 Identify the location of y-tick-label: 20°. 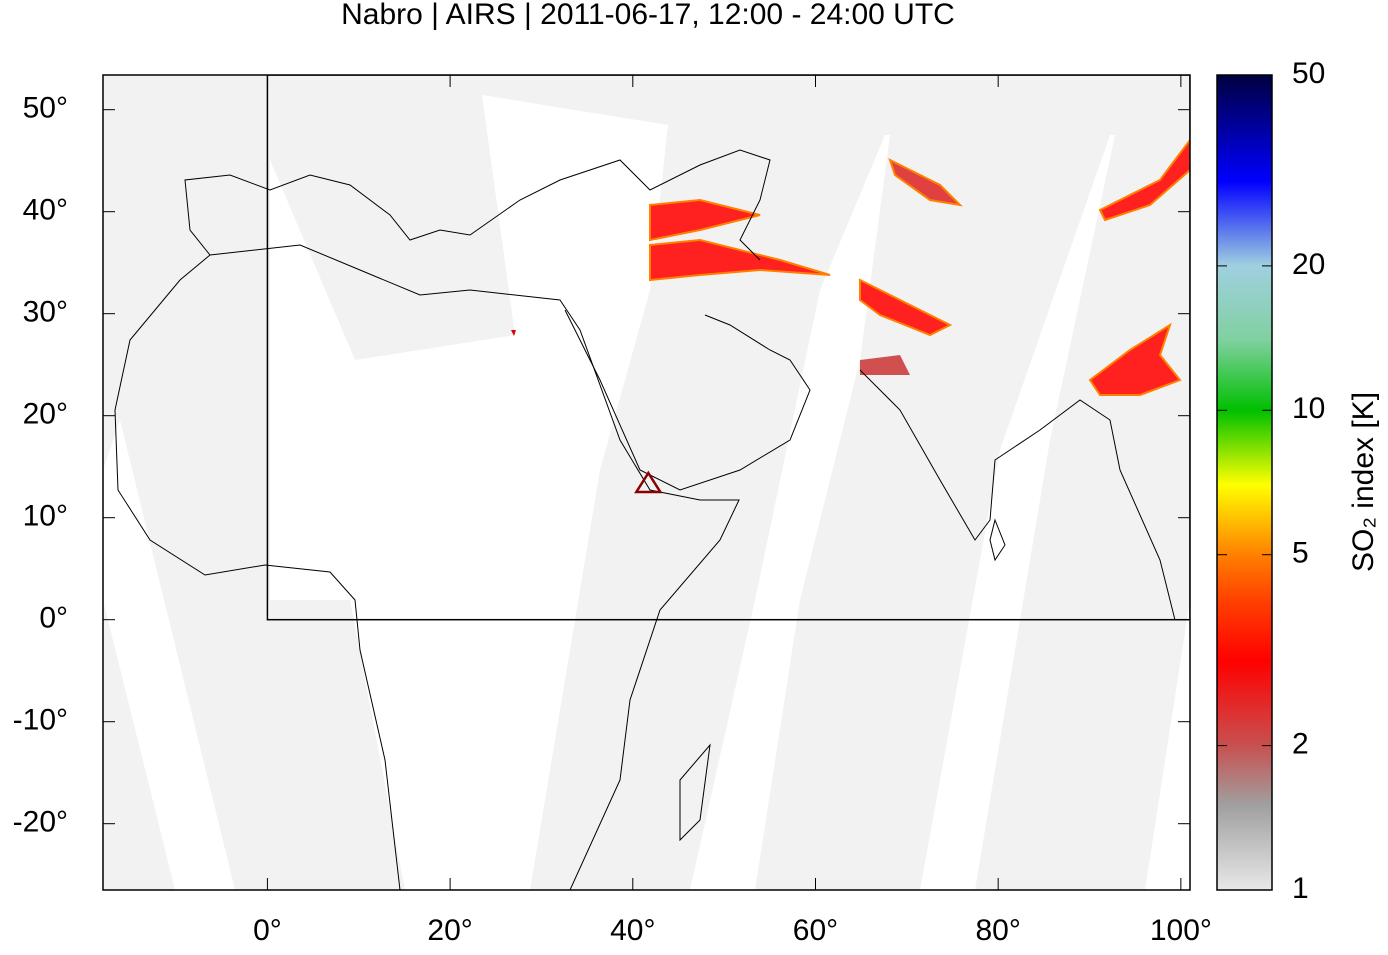
(45, 414).